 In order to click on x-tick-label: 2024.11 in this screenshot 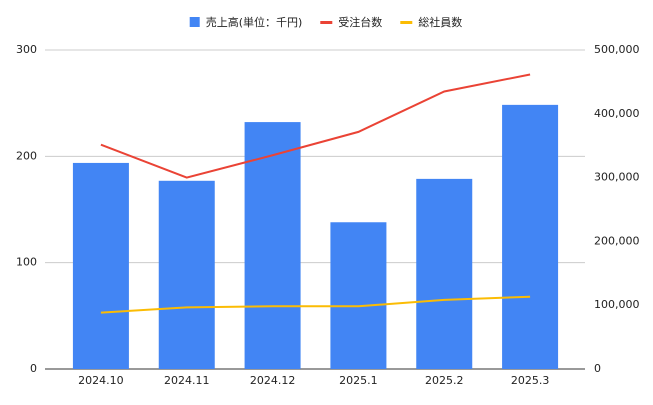, I will do `click(187, 380)`.